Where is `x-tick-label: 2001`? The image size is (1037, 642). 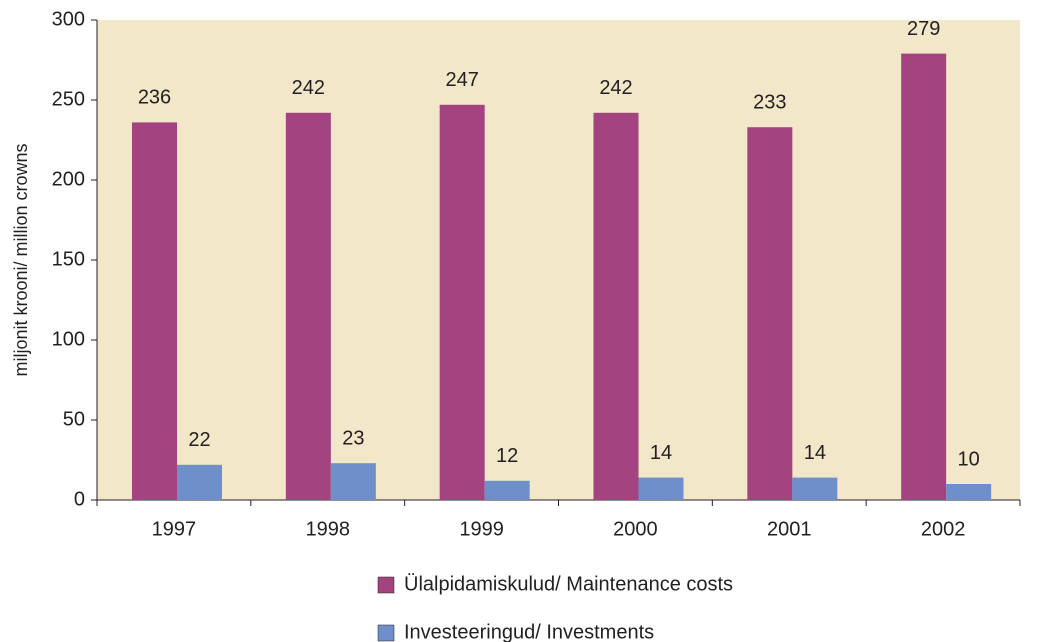
x-tick-label: 2001 is located at coordinates (789, 529).